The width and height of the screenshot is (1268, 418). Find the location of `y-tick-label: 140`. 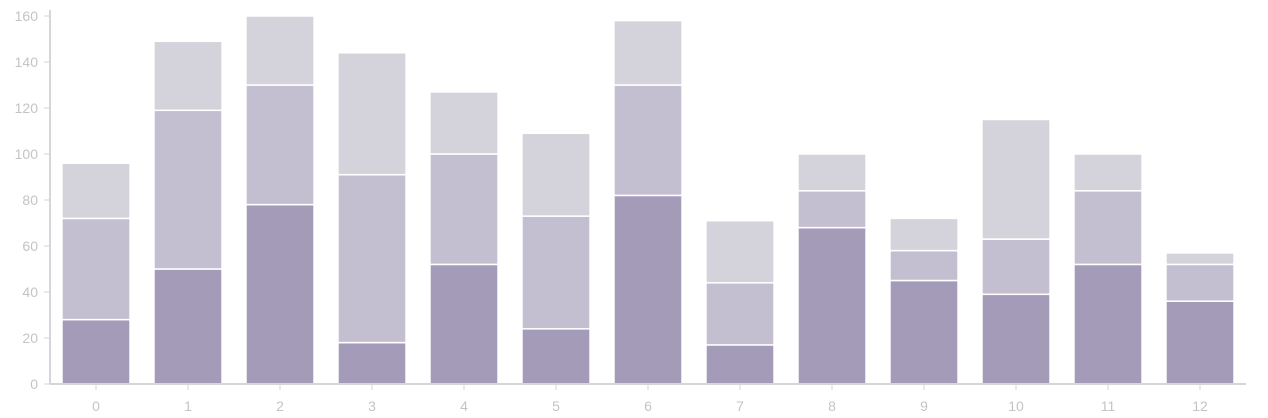

y-tick-label: 140 is located at coordinates (27, 62).